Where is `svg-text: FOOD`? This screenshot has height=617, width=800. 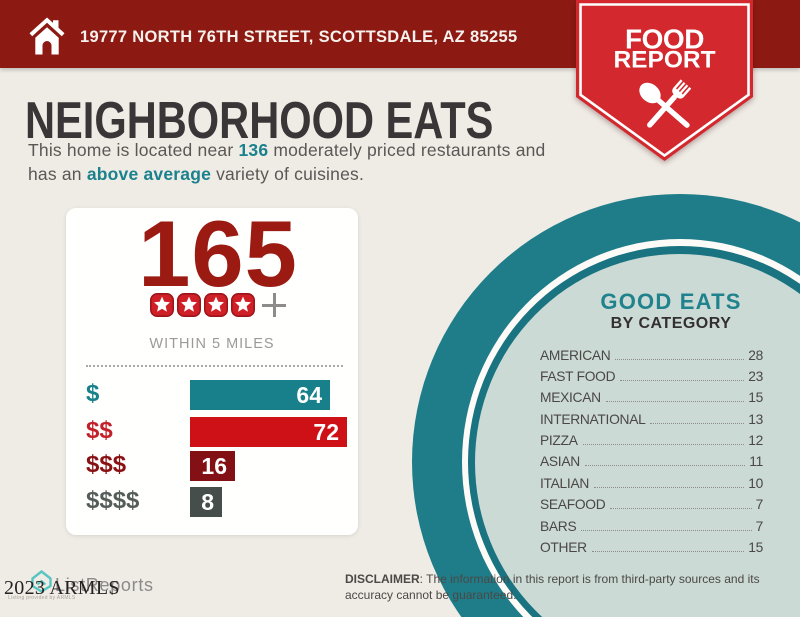 svg-text: FOOD is located at coordinates (664, 39).